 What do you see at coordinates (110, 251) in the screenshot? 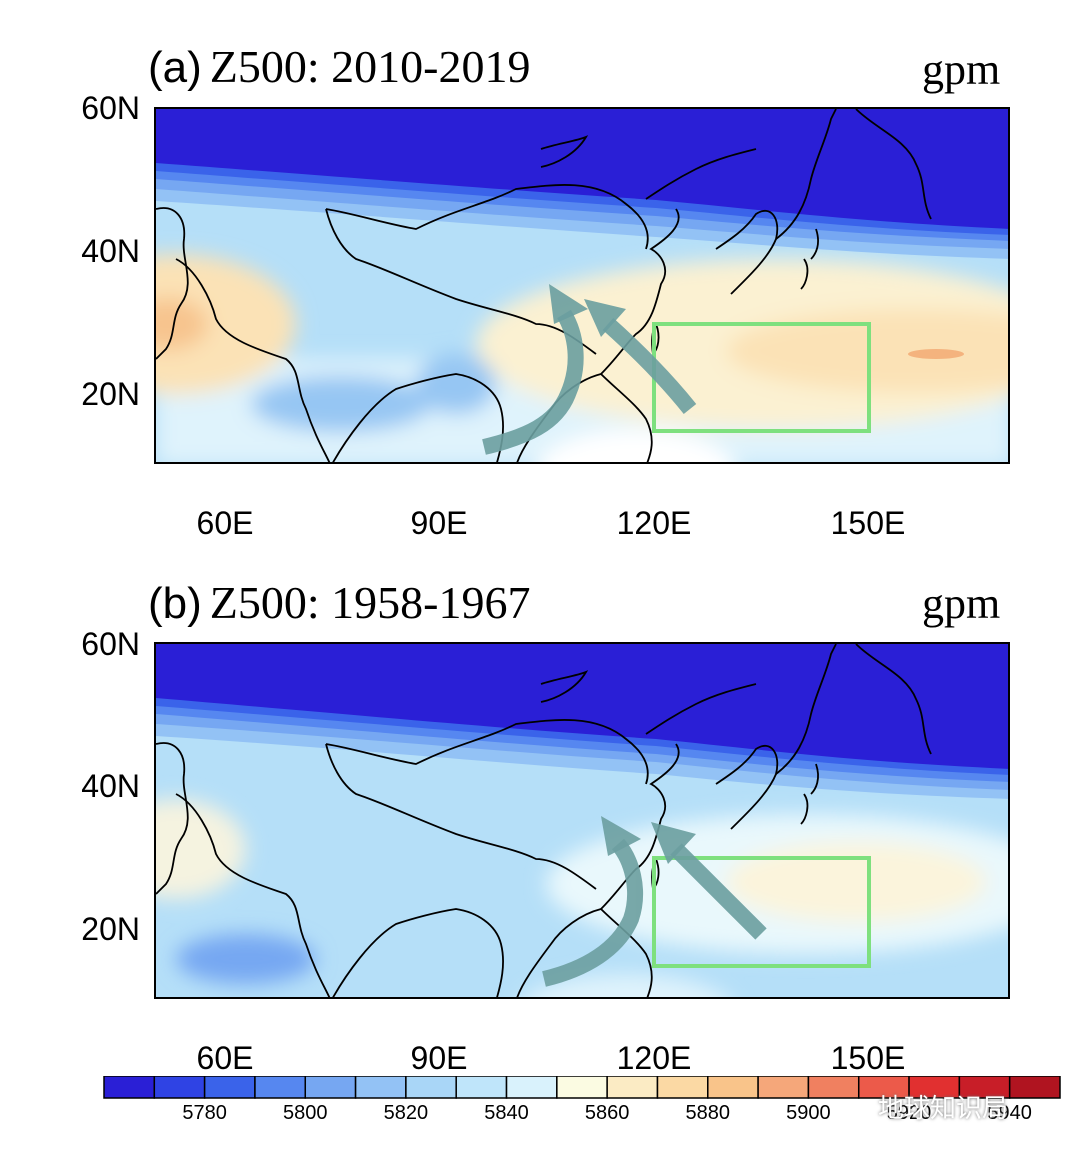
I see `panel-a-lat-40n: 40N` at bounding box center [110, 251].